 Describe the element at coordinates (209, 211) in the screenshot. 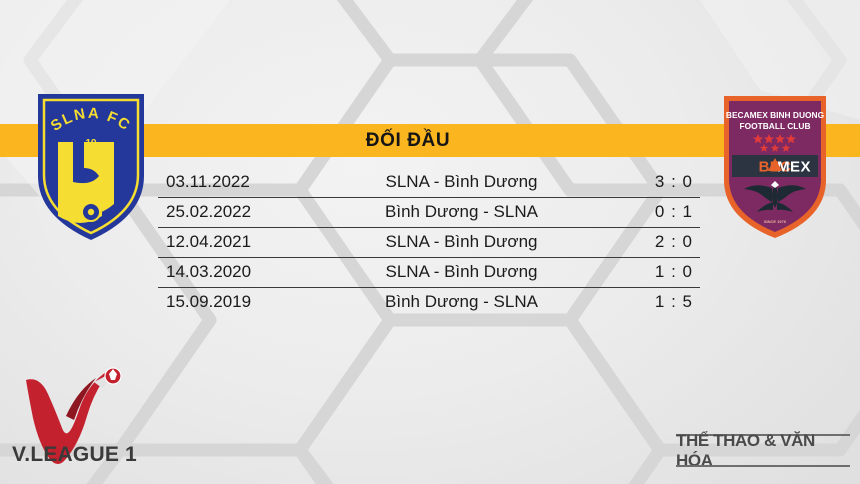

I see `match-date: 25.02.2022` at that location.